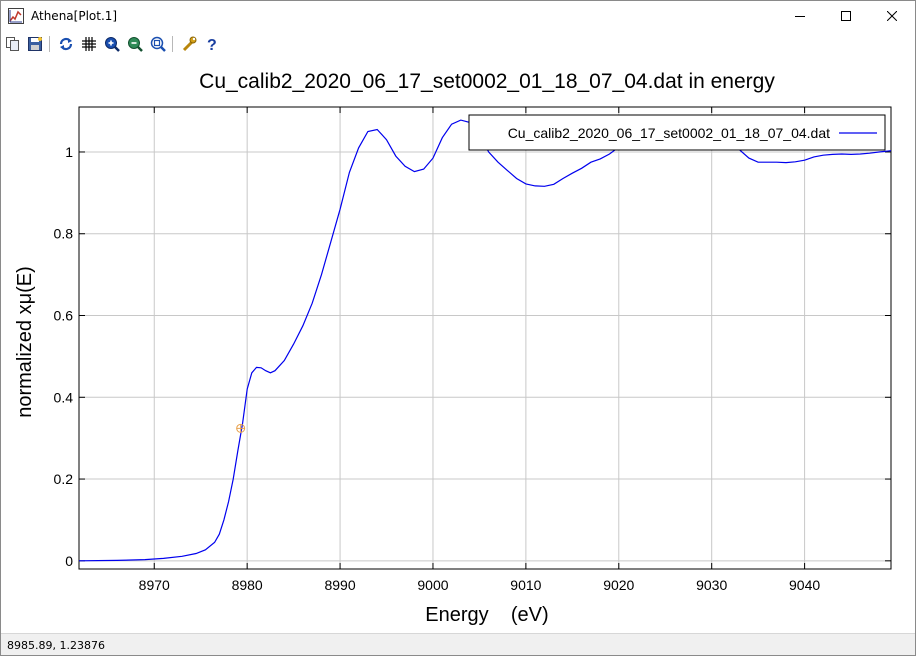 The width and height of the screenshot is (916, 656). I want to click on copy-icon, so click(12, 44).